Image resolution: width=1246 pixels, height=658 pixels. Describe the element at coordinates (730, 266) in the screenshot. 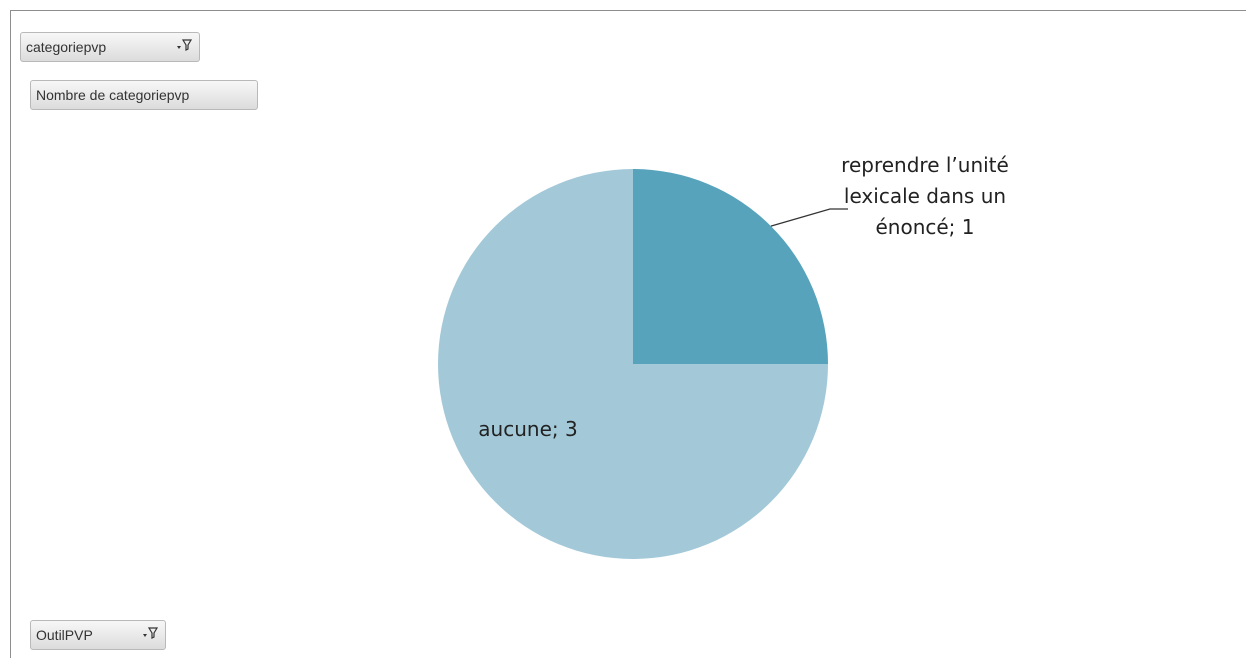

I see `pie-slice` at that location.